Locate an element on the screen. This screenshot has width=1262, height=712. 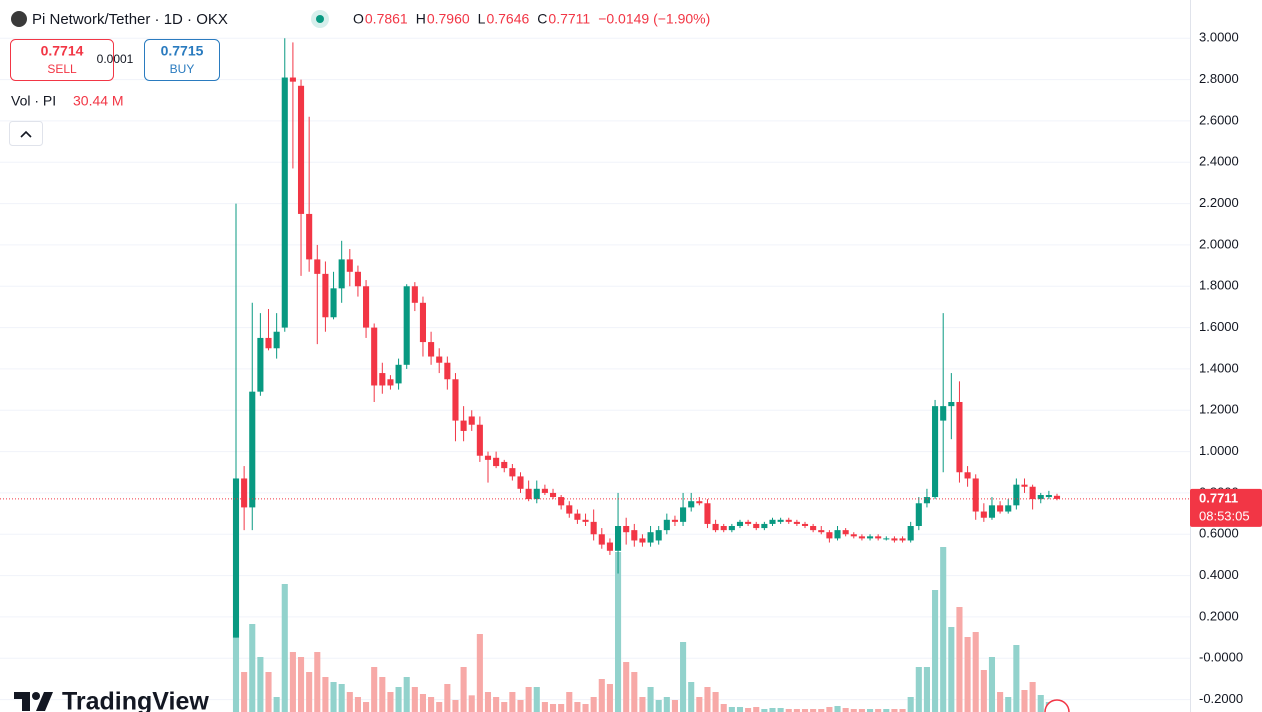
collapse-button is located at coordinates (26, 133).